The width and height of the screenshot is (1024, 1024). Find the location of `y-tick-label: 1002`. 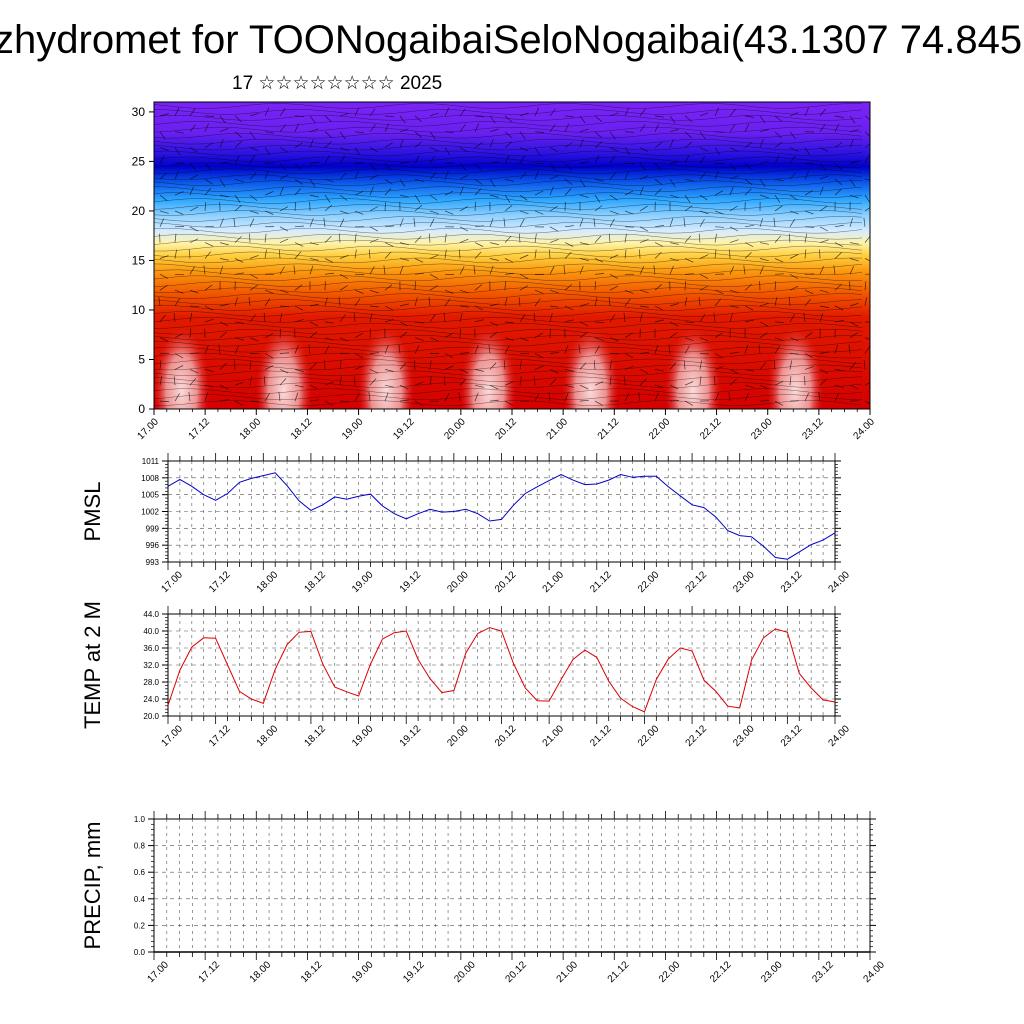

y-tick-label: 1002 is located at coordinates (150, 512).